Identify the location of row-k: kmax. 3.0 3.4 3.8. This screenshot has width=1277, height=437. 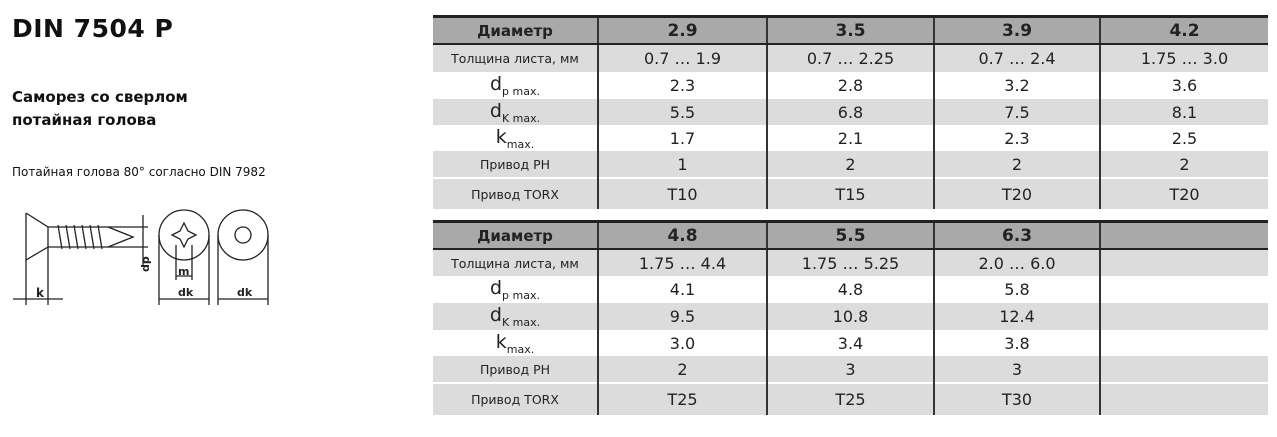
(850, 343).